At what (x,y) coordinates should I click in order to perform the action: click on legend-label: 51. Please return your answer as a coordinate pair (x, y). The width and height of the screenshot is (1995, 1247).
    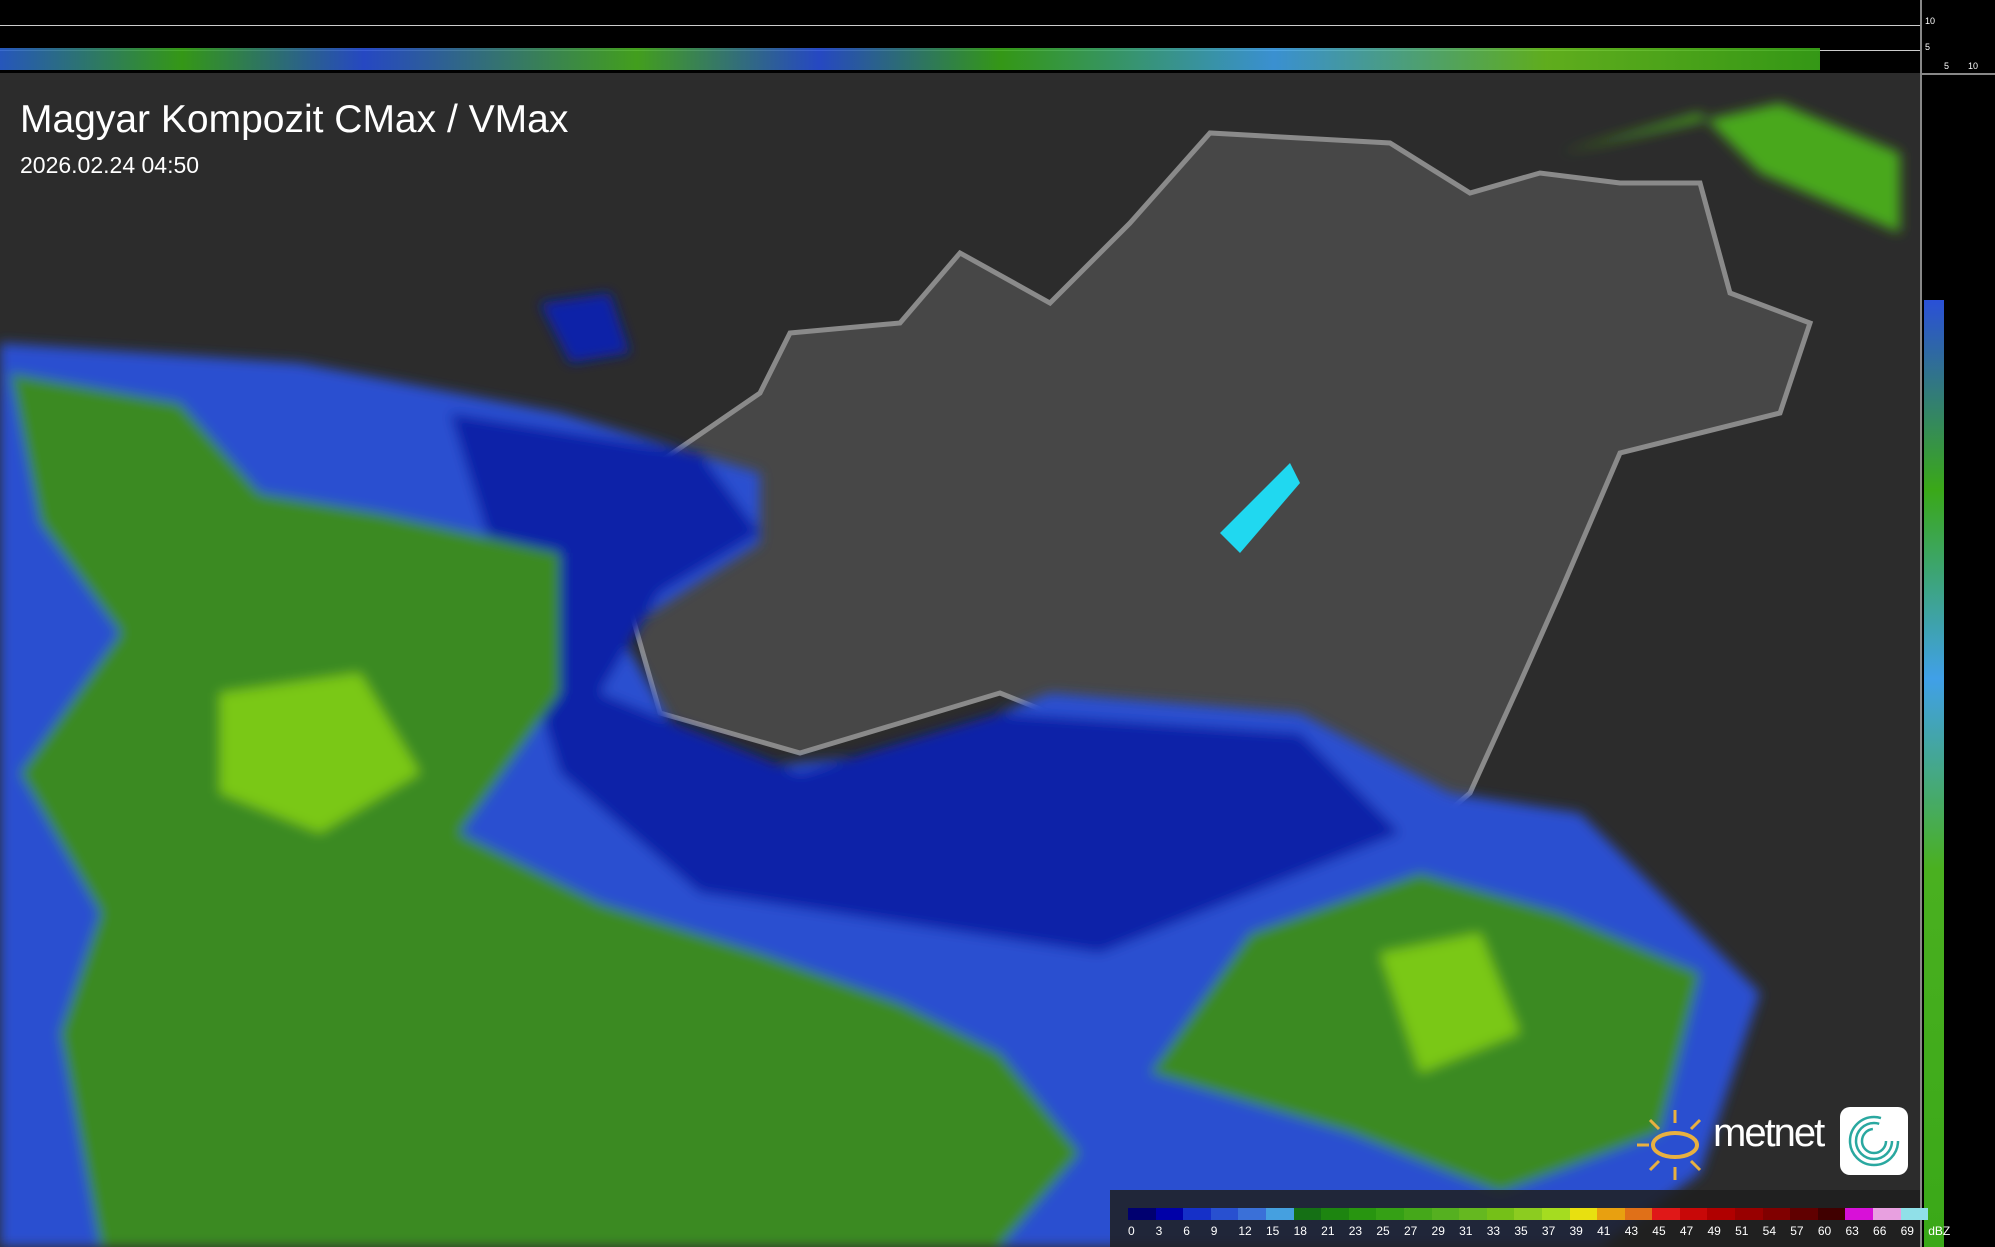
    Looking at the image, I should click on (1742, 1231).